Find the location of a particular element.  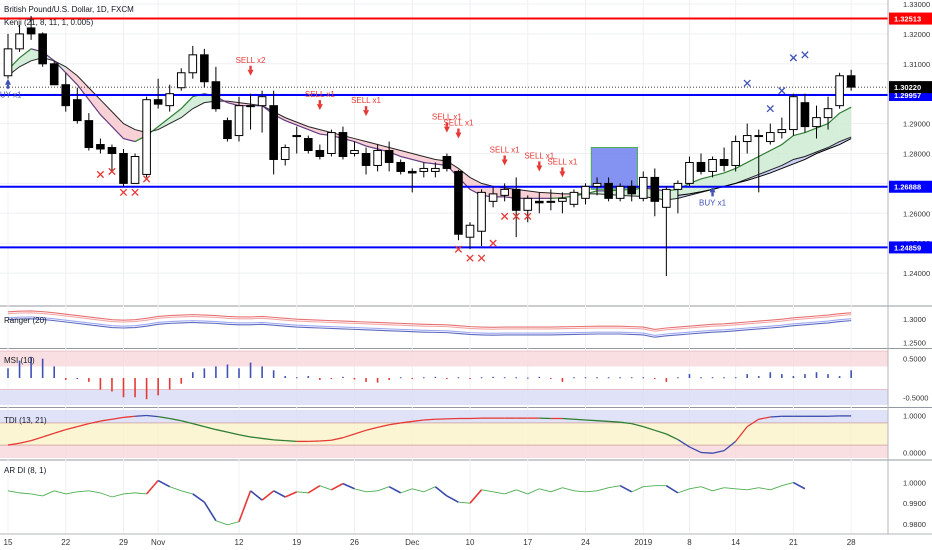

level-price-tag-label: 1.26888 is located at coordinates (907, 187).